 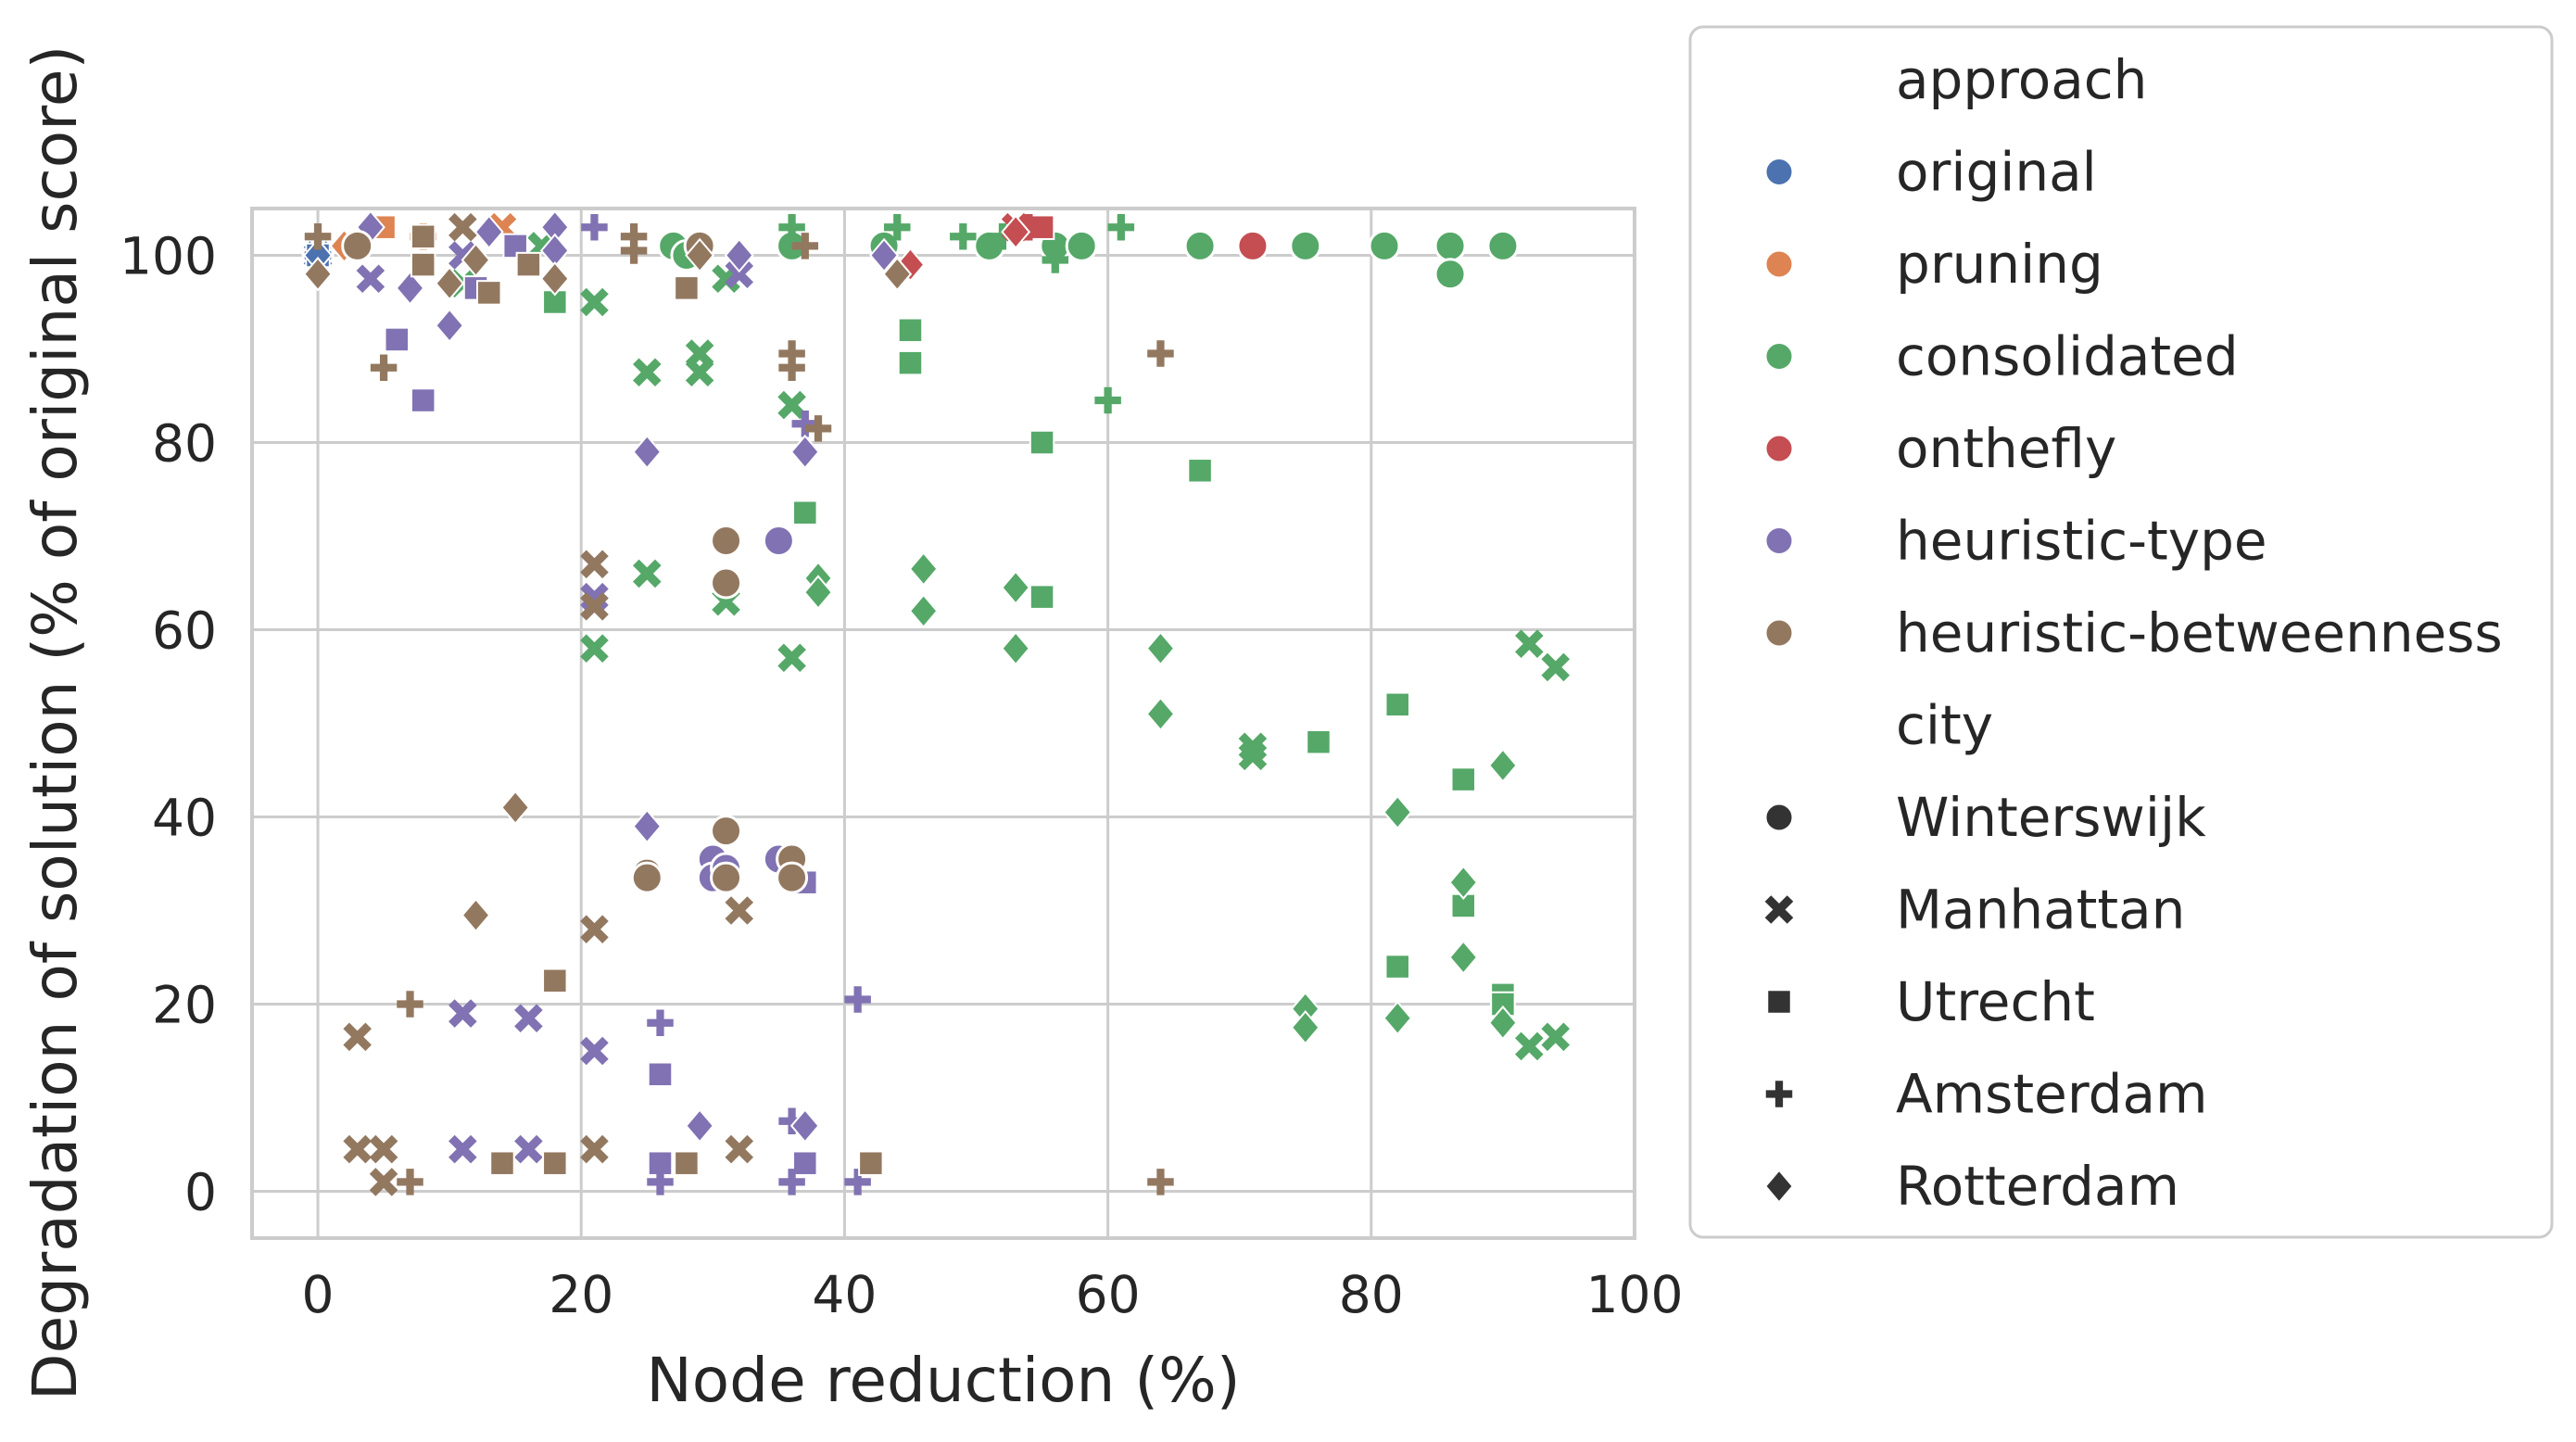 I want to click on legend-approach-pruning-label: pruning, so click(x=2000, y=264).